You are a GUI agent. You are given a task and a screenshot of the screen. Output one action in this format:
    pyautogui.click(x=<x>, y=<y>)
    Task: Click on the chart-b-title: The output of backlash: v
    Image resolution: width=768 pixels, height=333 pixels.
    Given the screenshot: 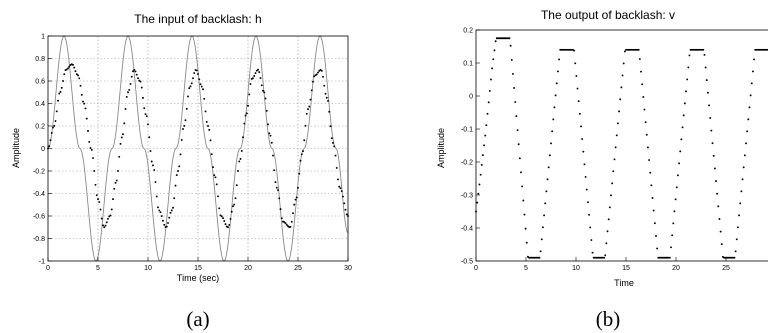 What is the action you would take?
    pyautogui.click(x=608, y=15)
    